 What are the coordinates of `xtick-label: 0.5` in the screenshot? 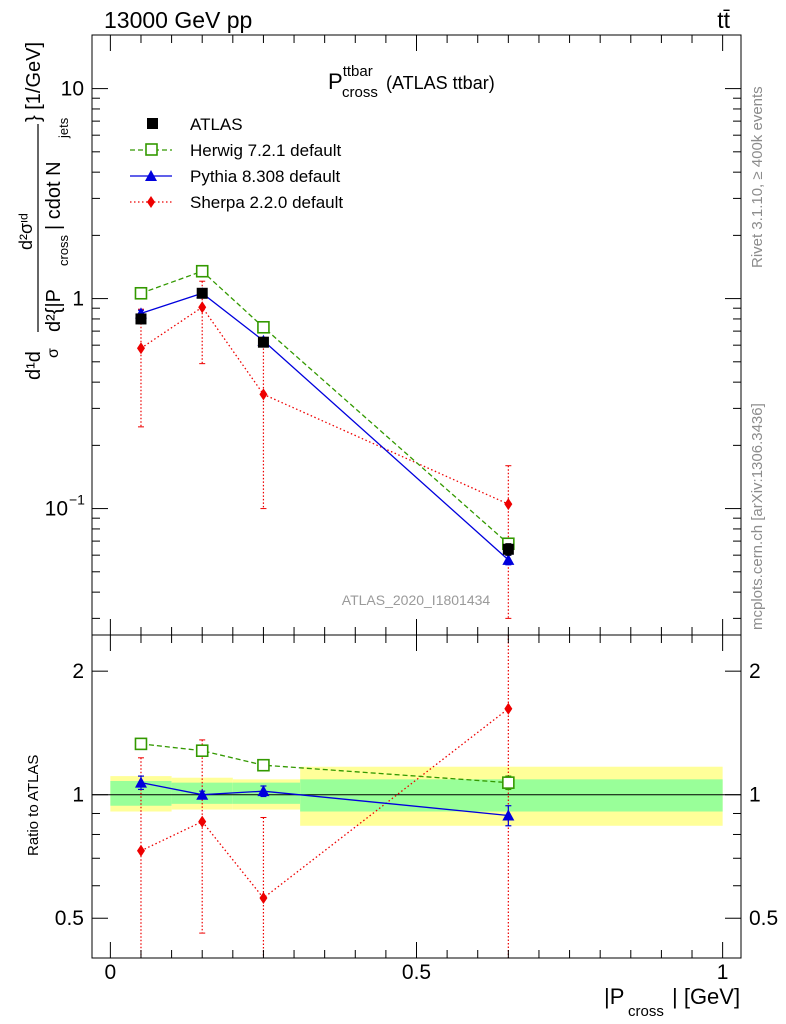 It's located at (416, 972).